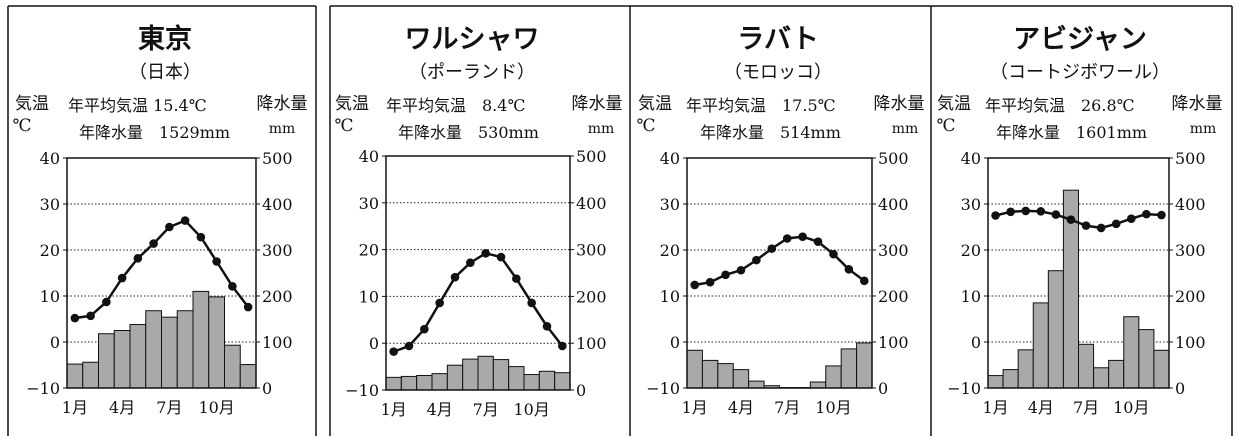 The width and height of the screenshot is (1239, 437). Describe the element at coordinates (778, 72) in the screenshot. I see `chart-subtitle: （モロッコ）` at that location.